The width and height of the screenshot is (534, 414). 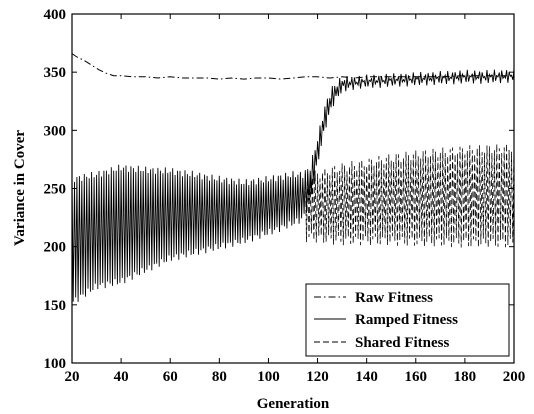 What do you see at coordinates (402, 343) in the screenshot?
I see `legend-label-shared-fitness: Shared Fitness` at bounding box center [402, 343].